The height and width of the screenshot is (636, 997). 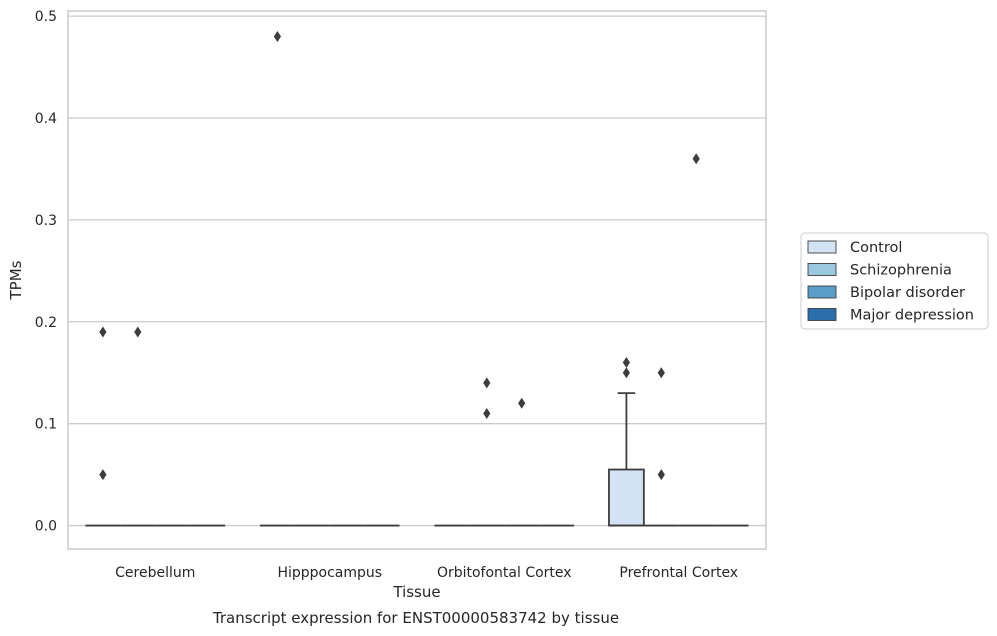 What do you see at coordinates (46, 527) in the screenshot?
I see `y-tick-label: 0.0` at bounding box center [46, 527].